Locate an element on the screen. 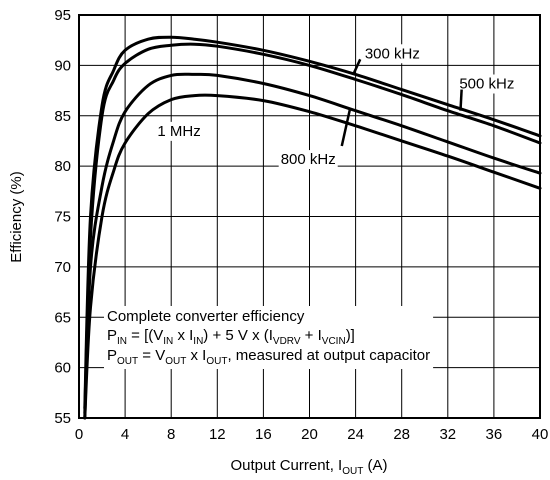 The image size is (550, 480). curve-label-bg-800-khz is located at coordinates (308, 160).